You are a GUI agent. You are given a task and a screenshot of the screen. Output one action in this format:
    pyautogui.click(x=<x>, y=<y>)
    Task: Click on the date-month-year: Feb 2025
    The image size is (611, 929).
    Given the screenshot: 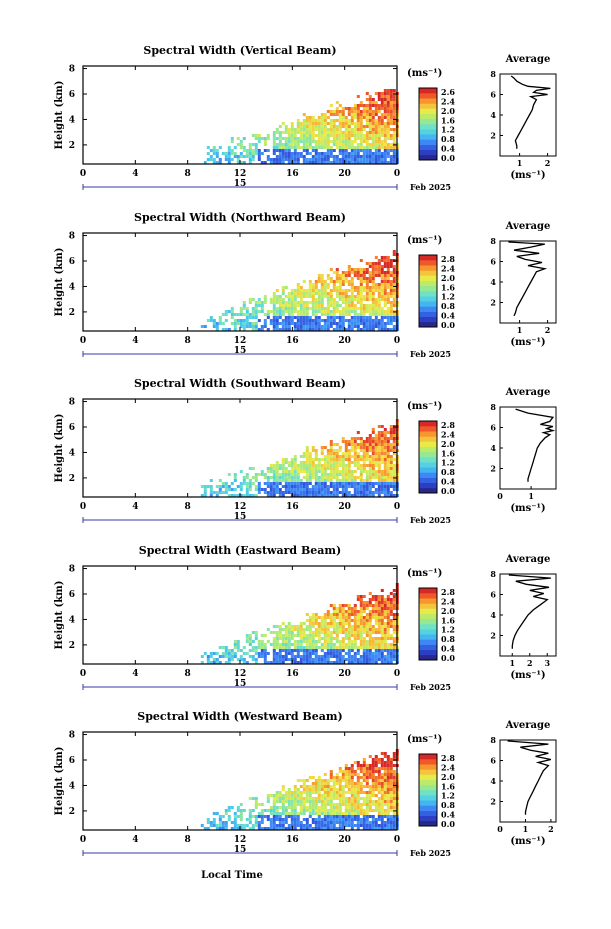 What is the action you would take?
    pyautogui.click(x=430, y=687)
    